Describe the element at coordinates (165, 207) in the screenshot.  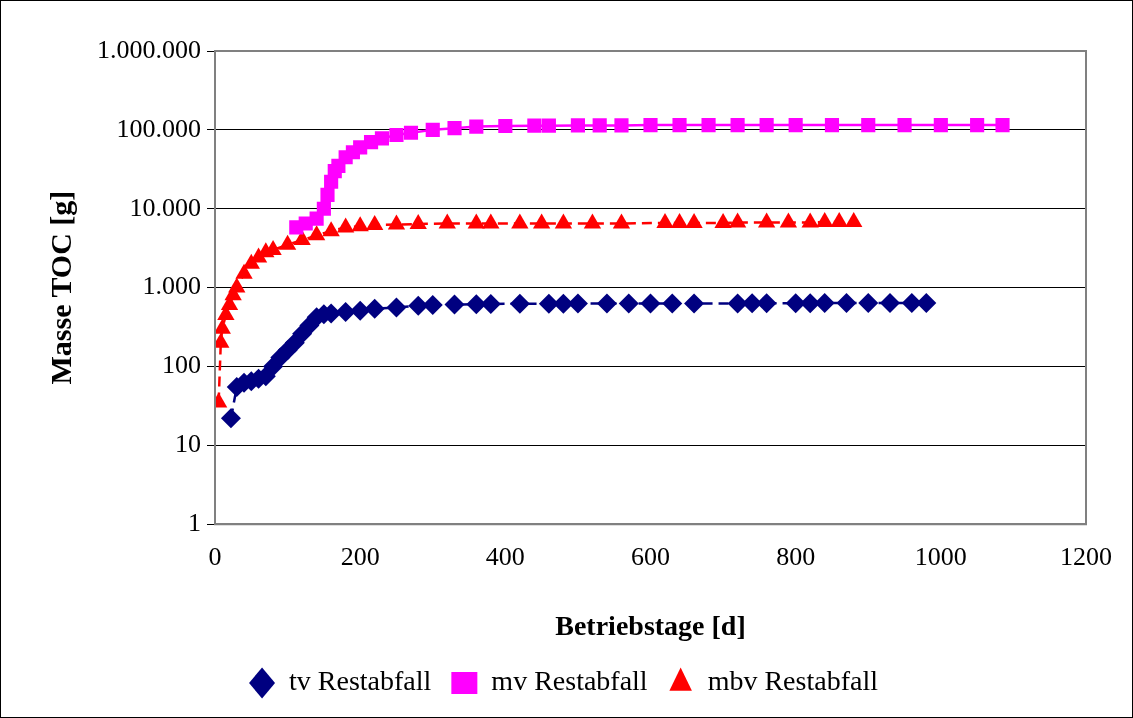
I see `y-tick-label: 10.000` at that location.